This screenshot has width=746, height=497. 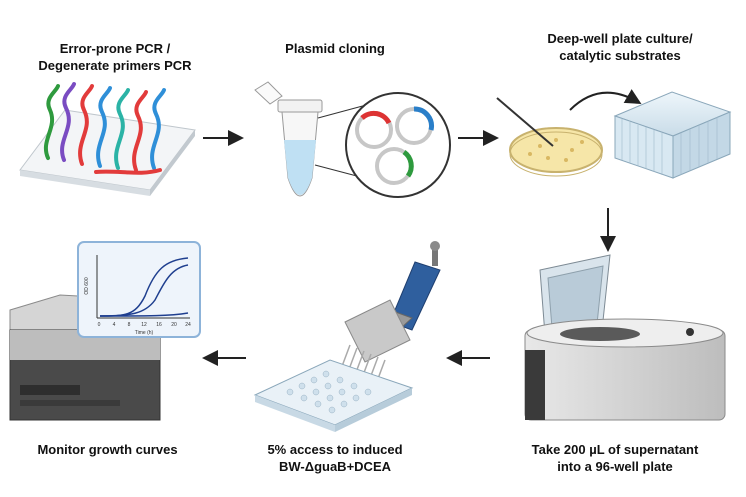 What do you see at coordinates (144, 325) in the screenshot?
I see `chart-tick-3: 12` at bounding box center [144, 325].